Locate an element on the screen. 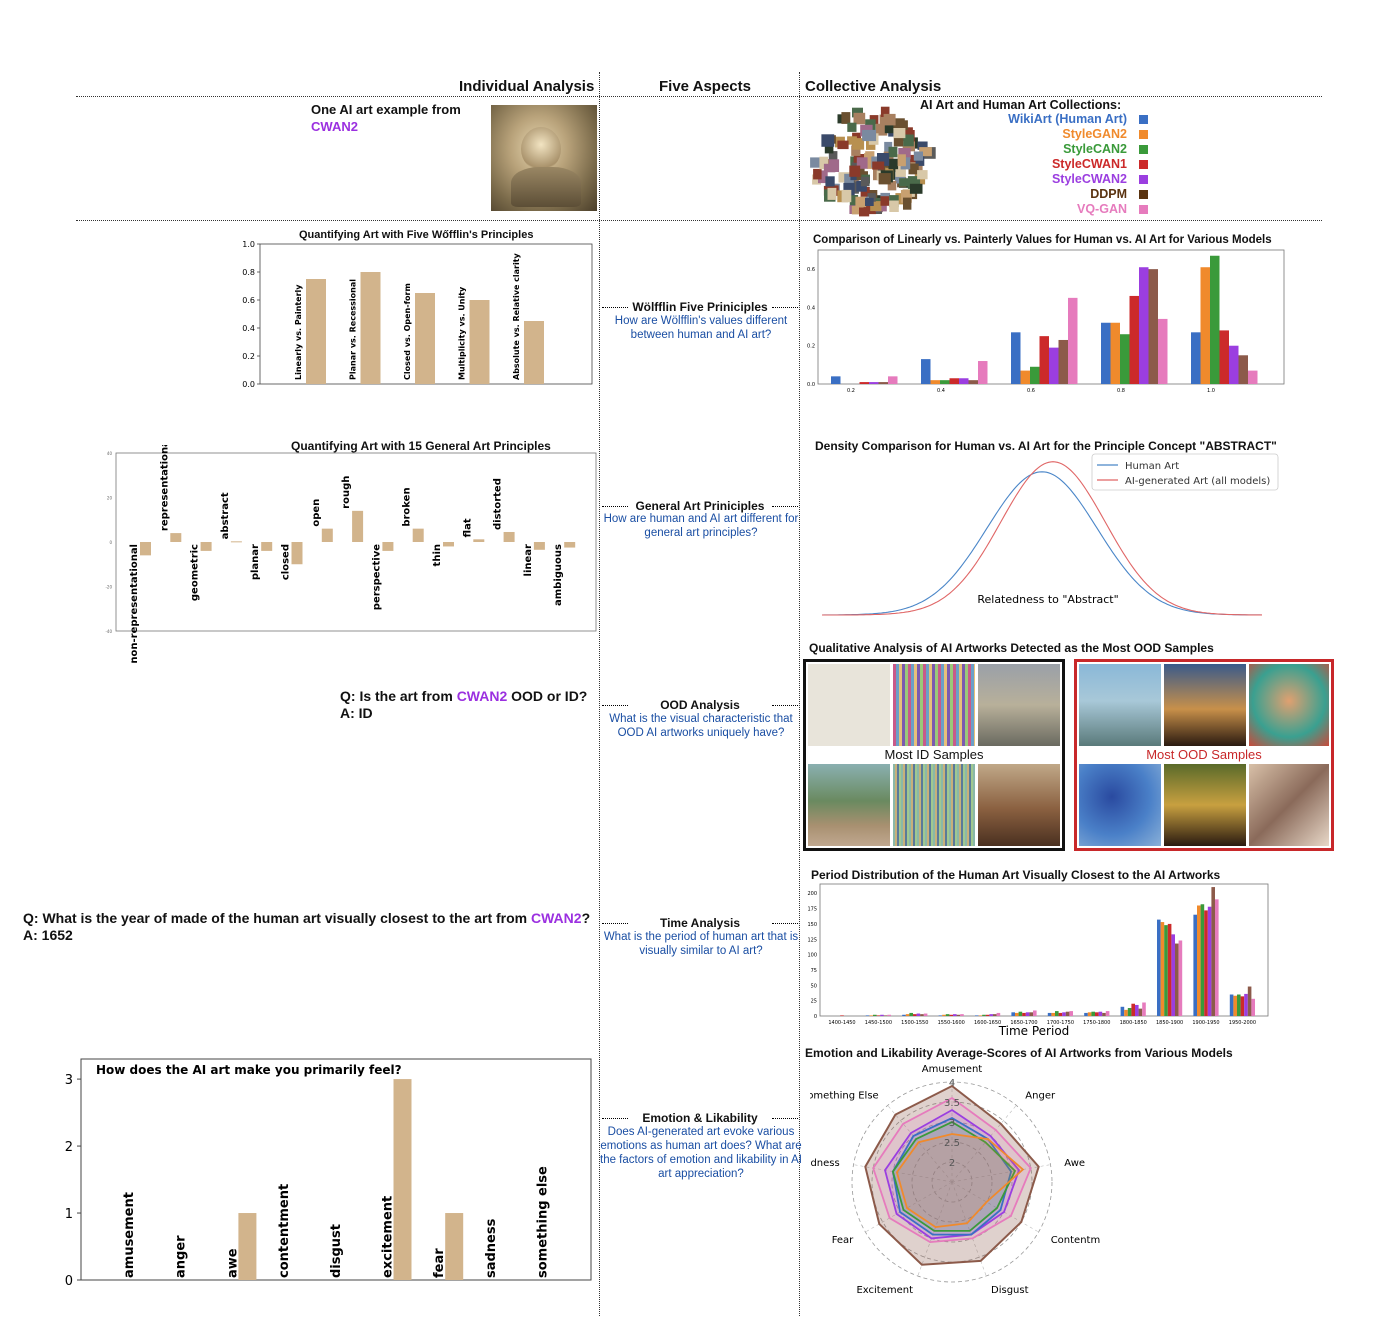  general-category-label: linear is located at coordinates (528, 560).